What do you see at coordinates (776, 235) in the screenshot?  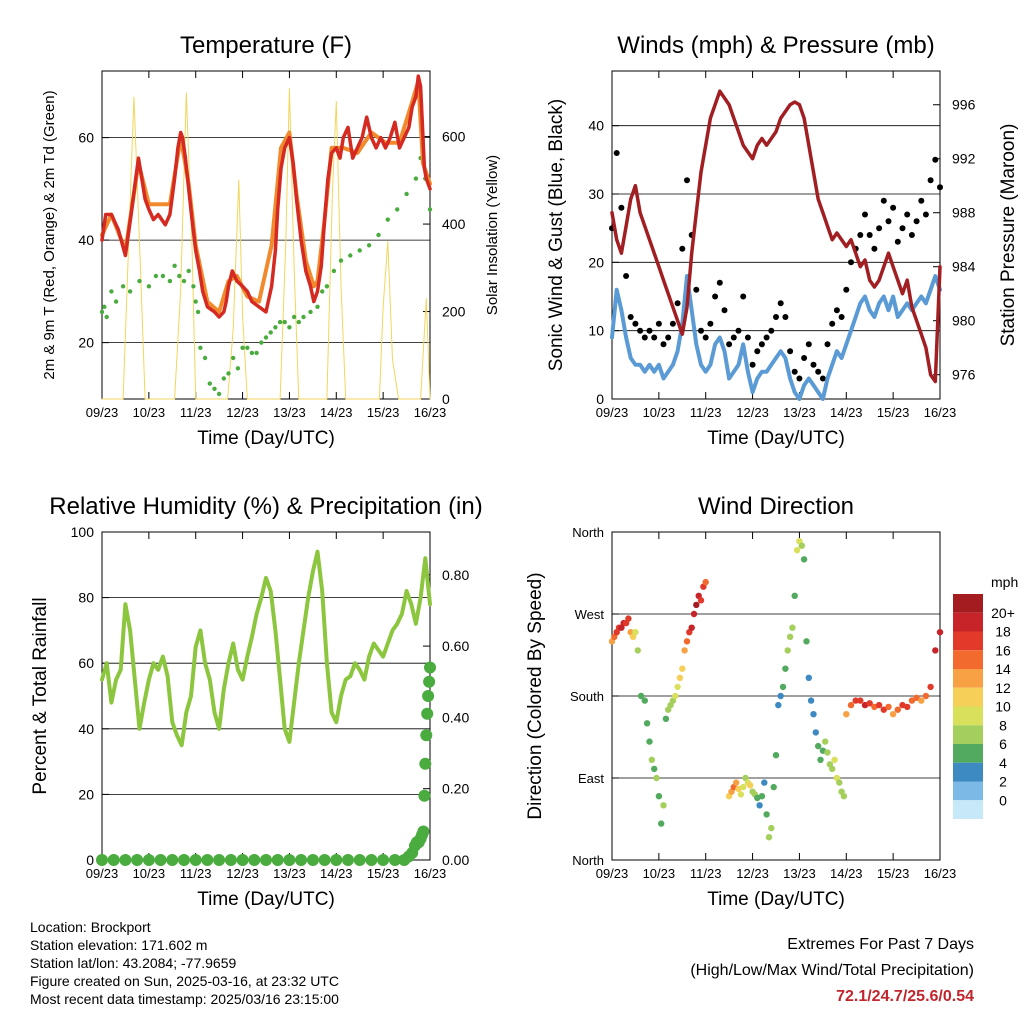 I see `plot-frame` at bounding box center [776, 235].